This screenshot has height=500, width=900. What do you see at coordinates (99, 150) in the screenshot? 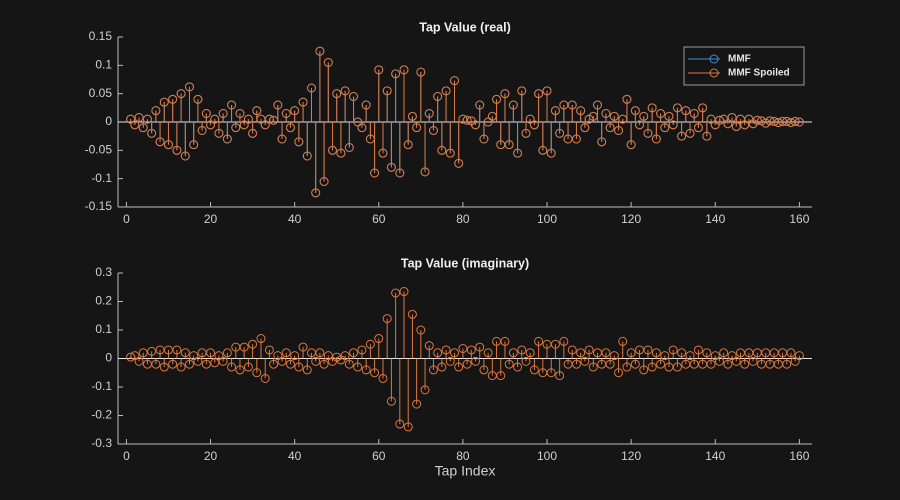
I see `y-tick-label: -0.05` at bounding box center [99, 150].